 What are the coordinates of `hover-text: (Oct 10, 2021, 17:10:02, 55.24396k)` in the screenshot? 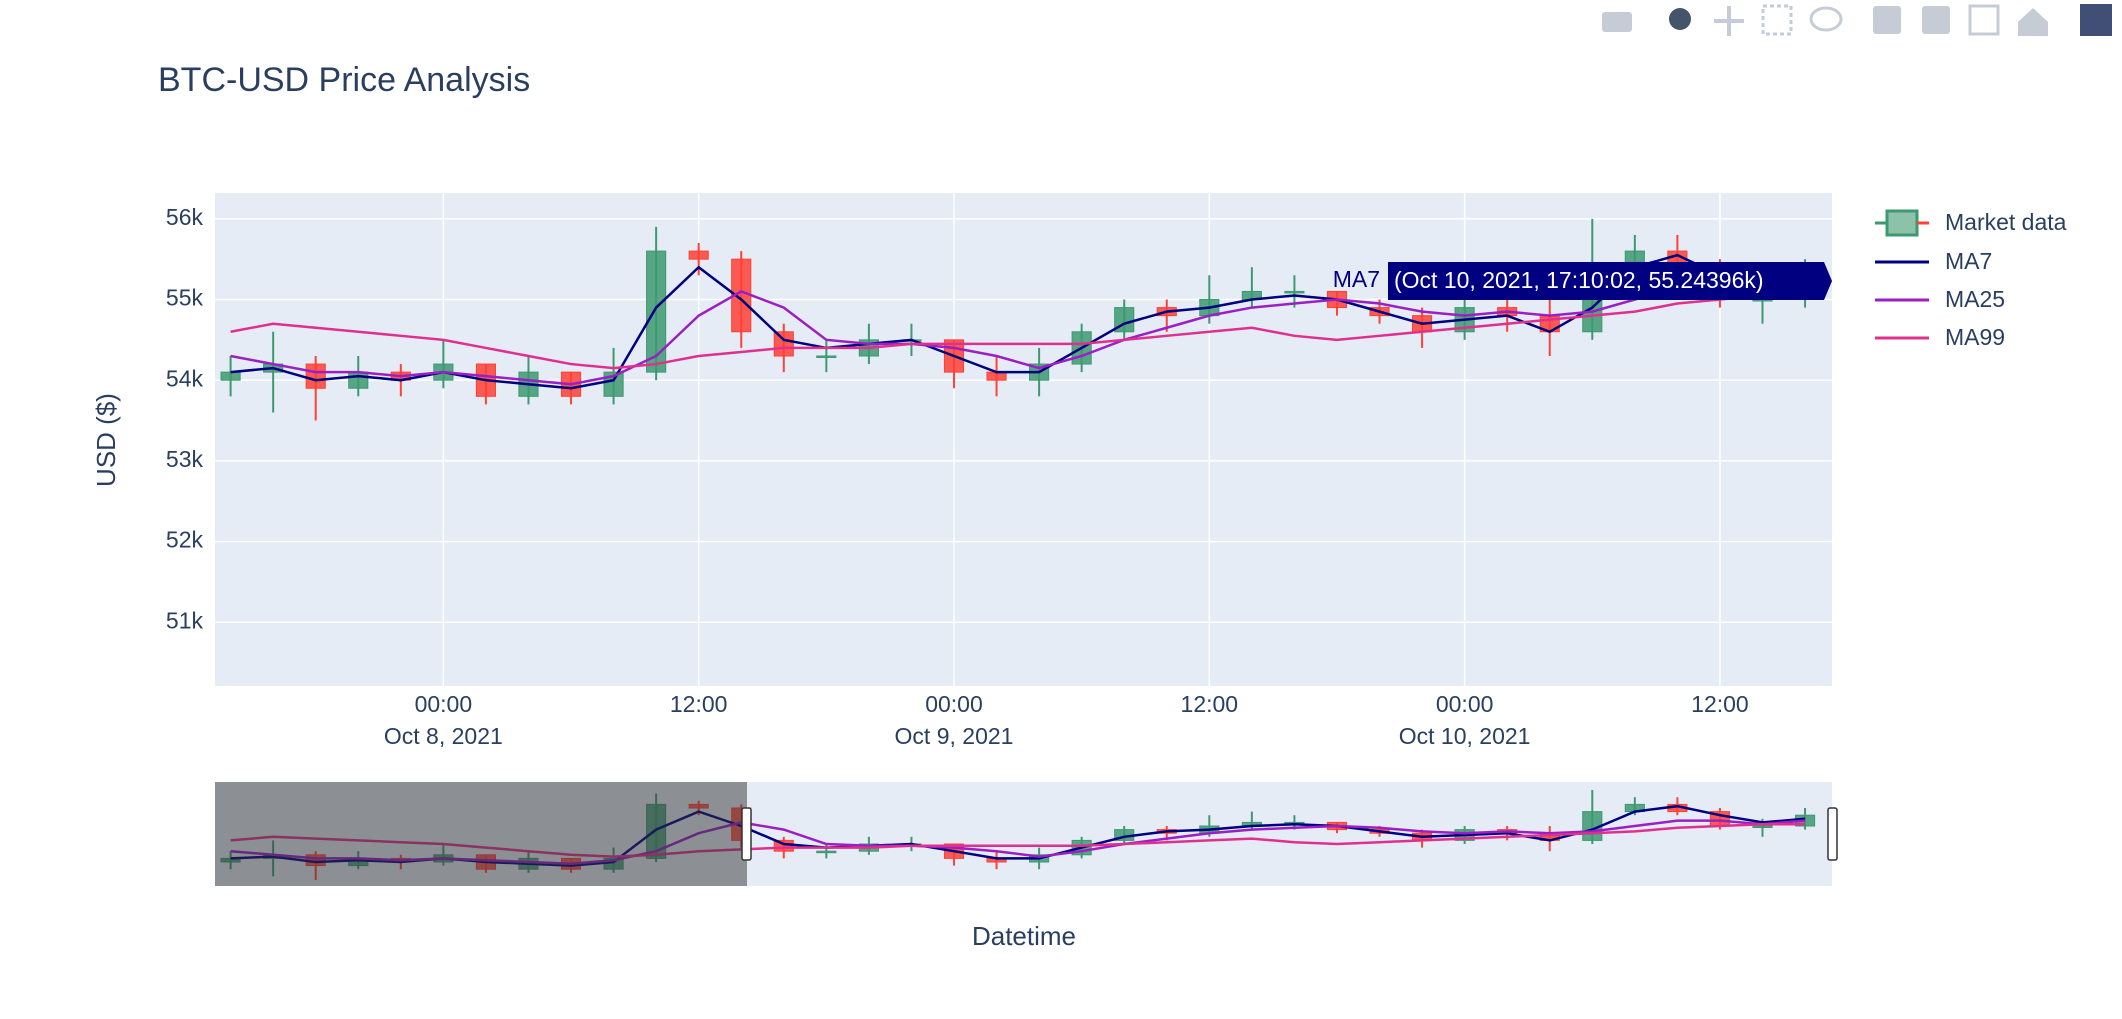 It's located at (1579, 280).